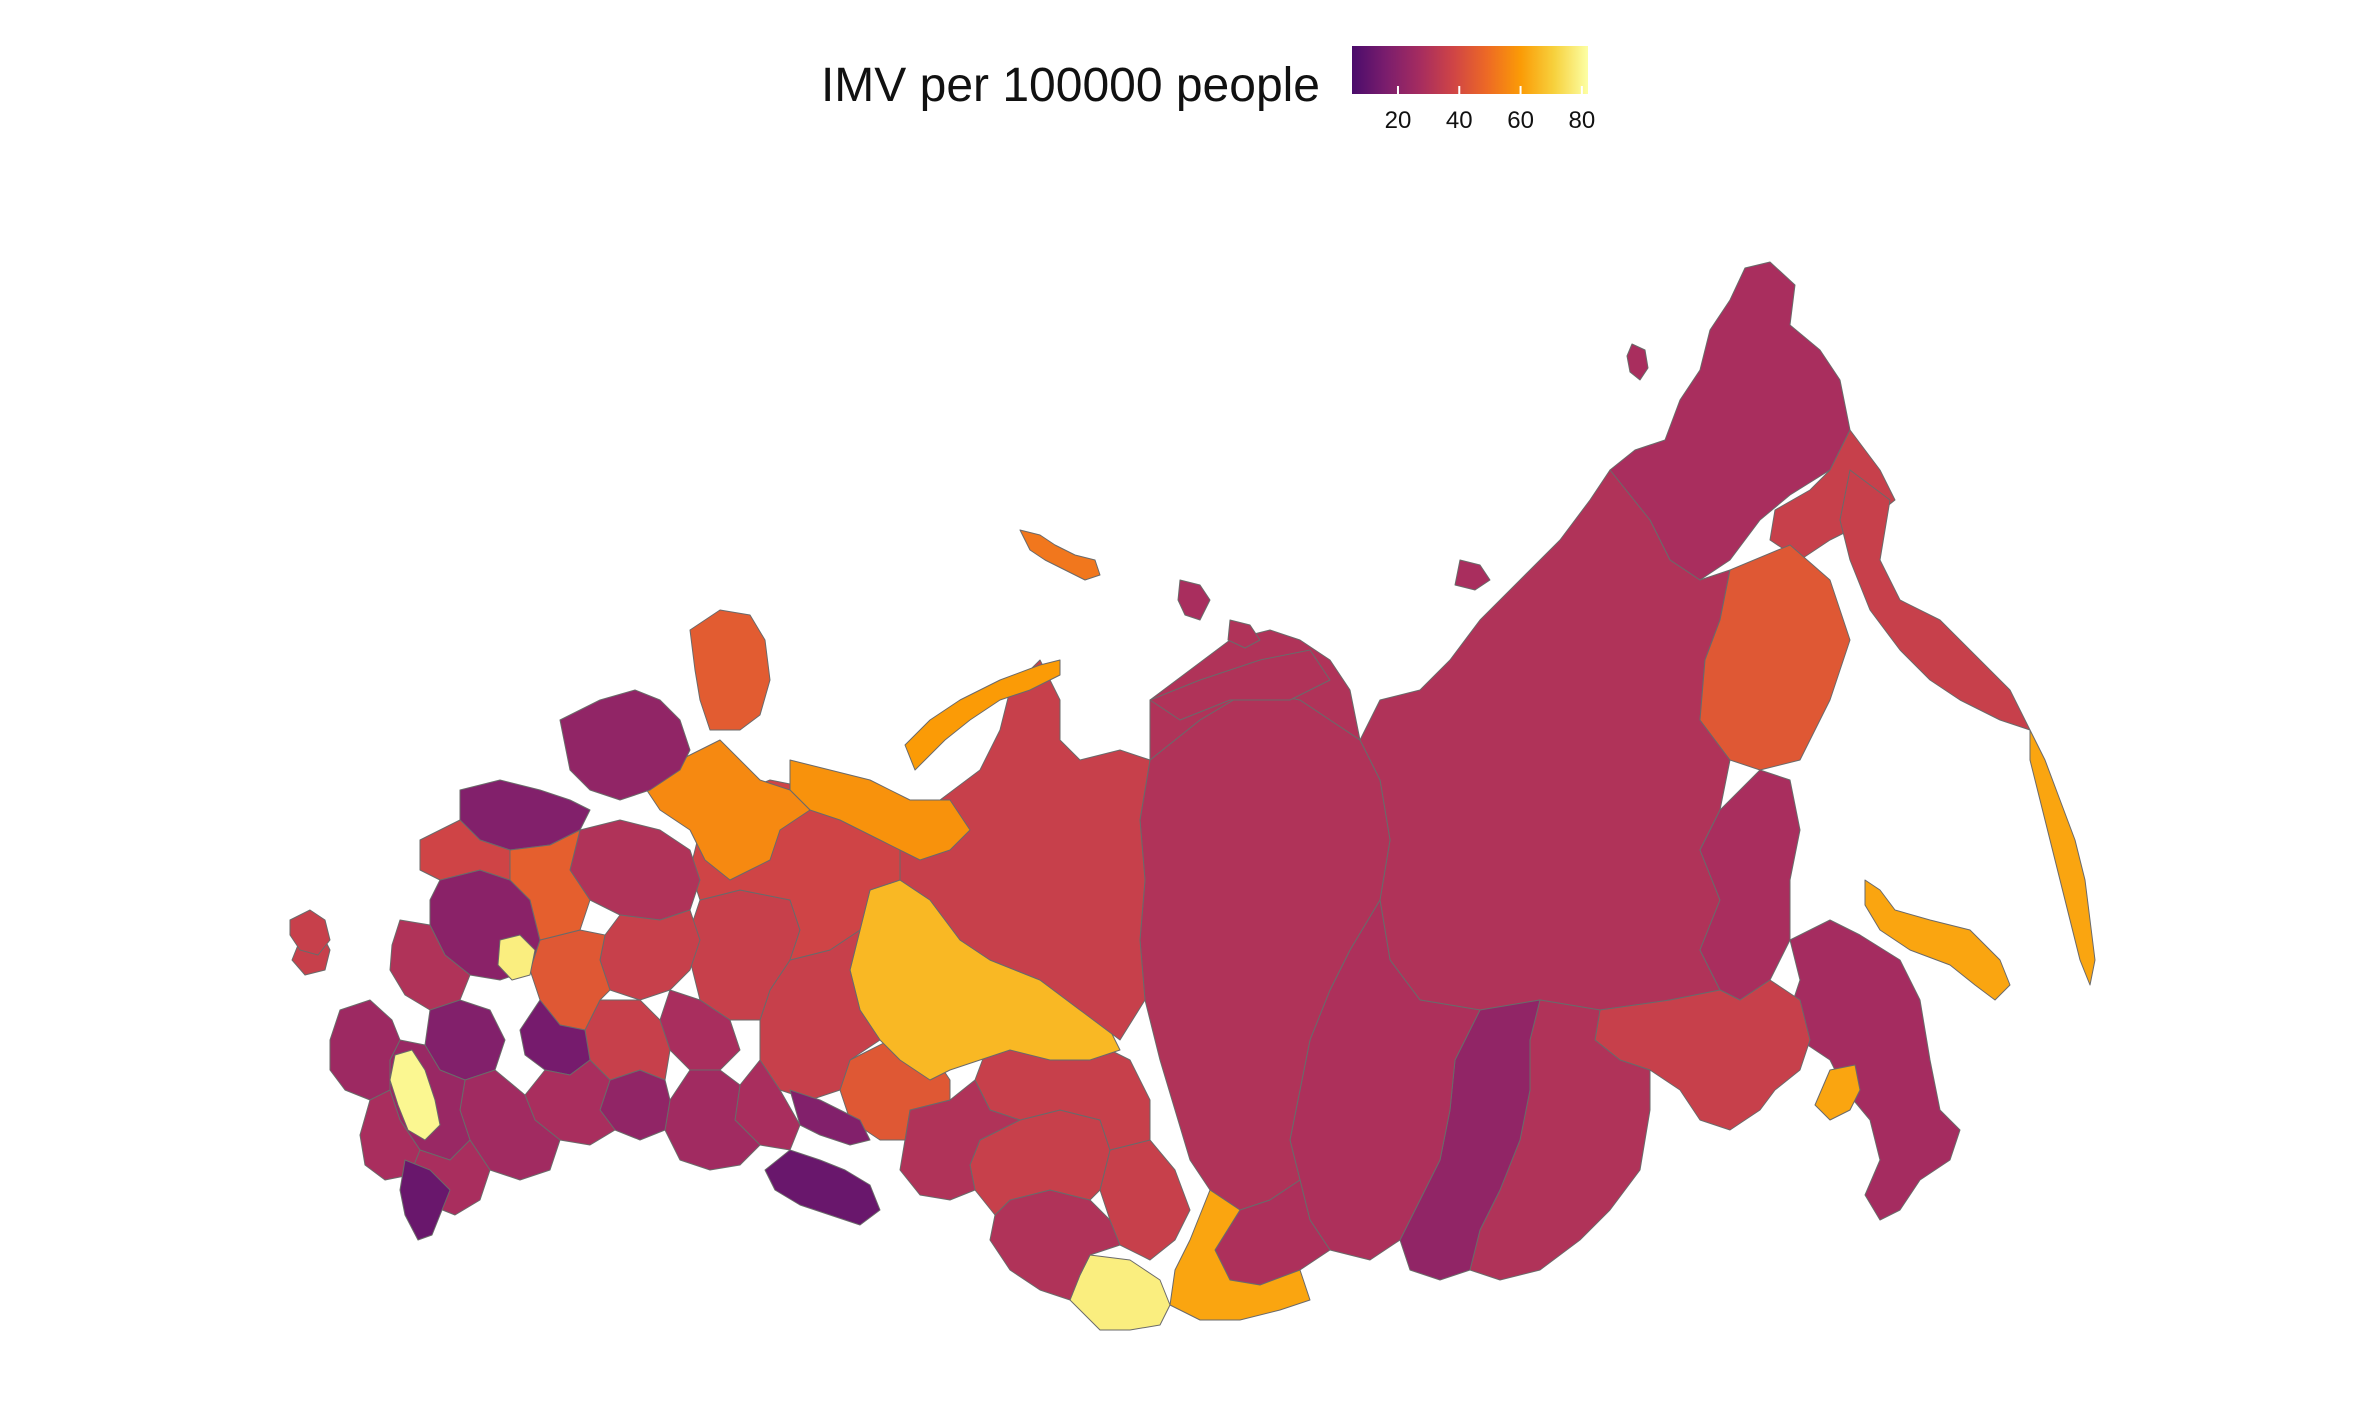  Describe the element at coordinates (730, 670) in the screenshot. I see `region-murmansk` at that location.